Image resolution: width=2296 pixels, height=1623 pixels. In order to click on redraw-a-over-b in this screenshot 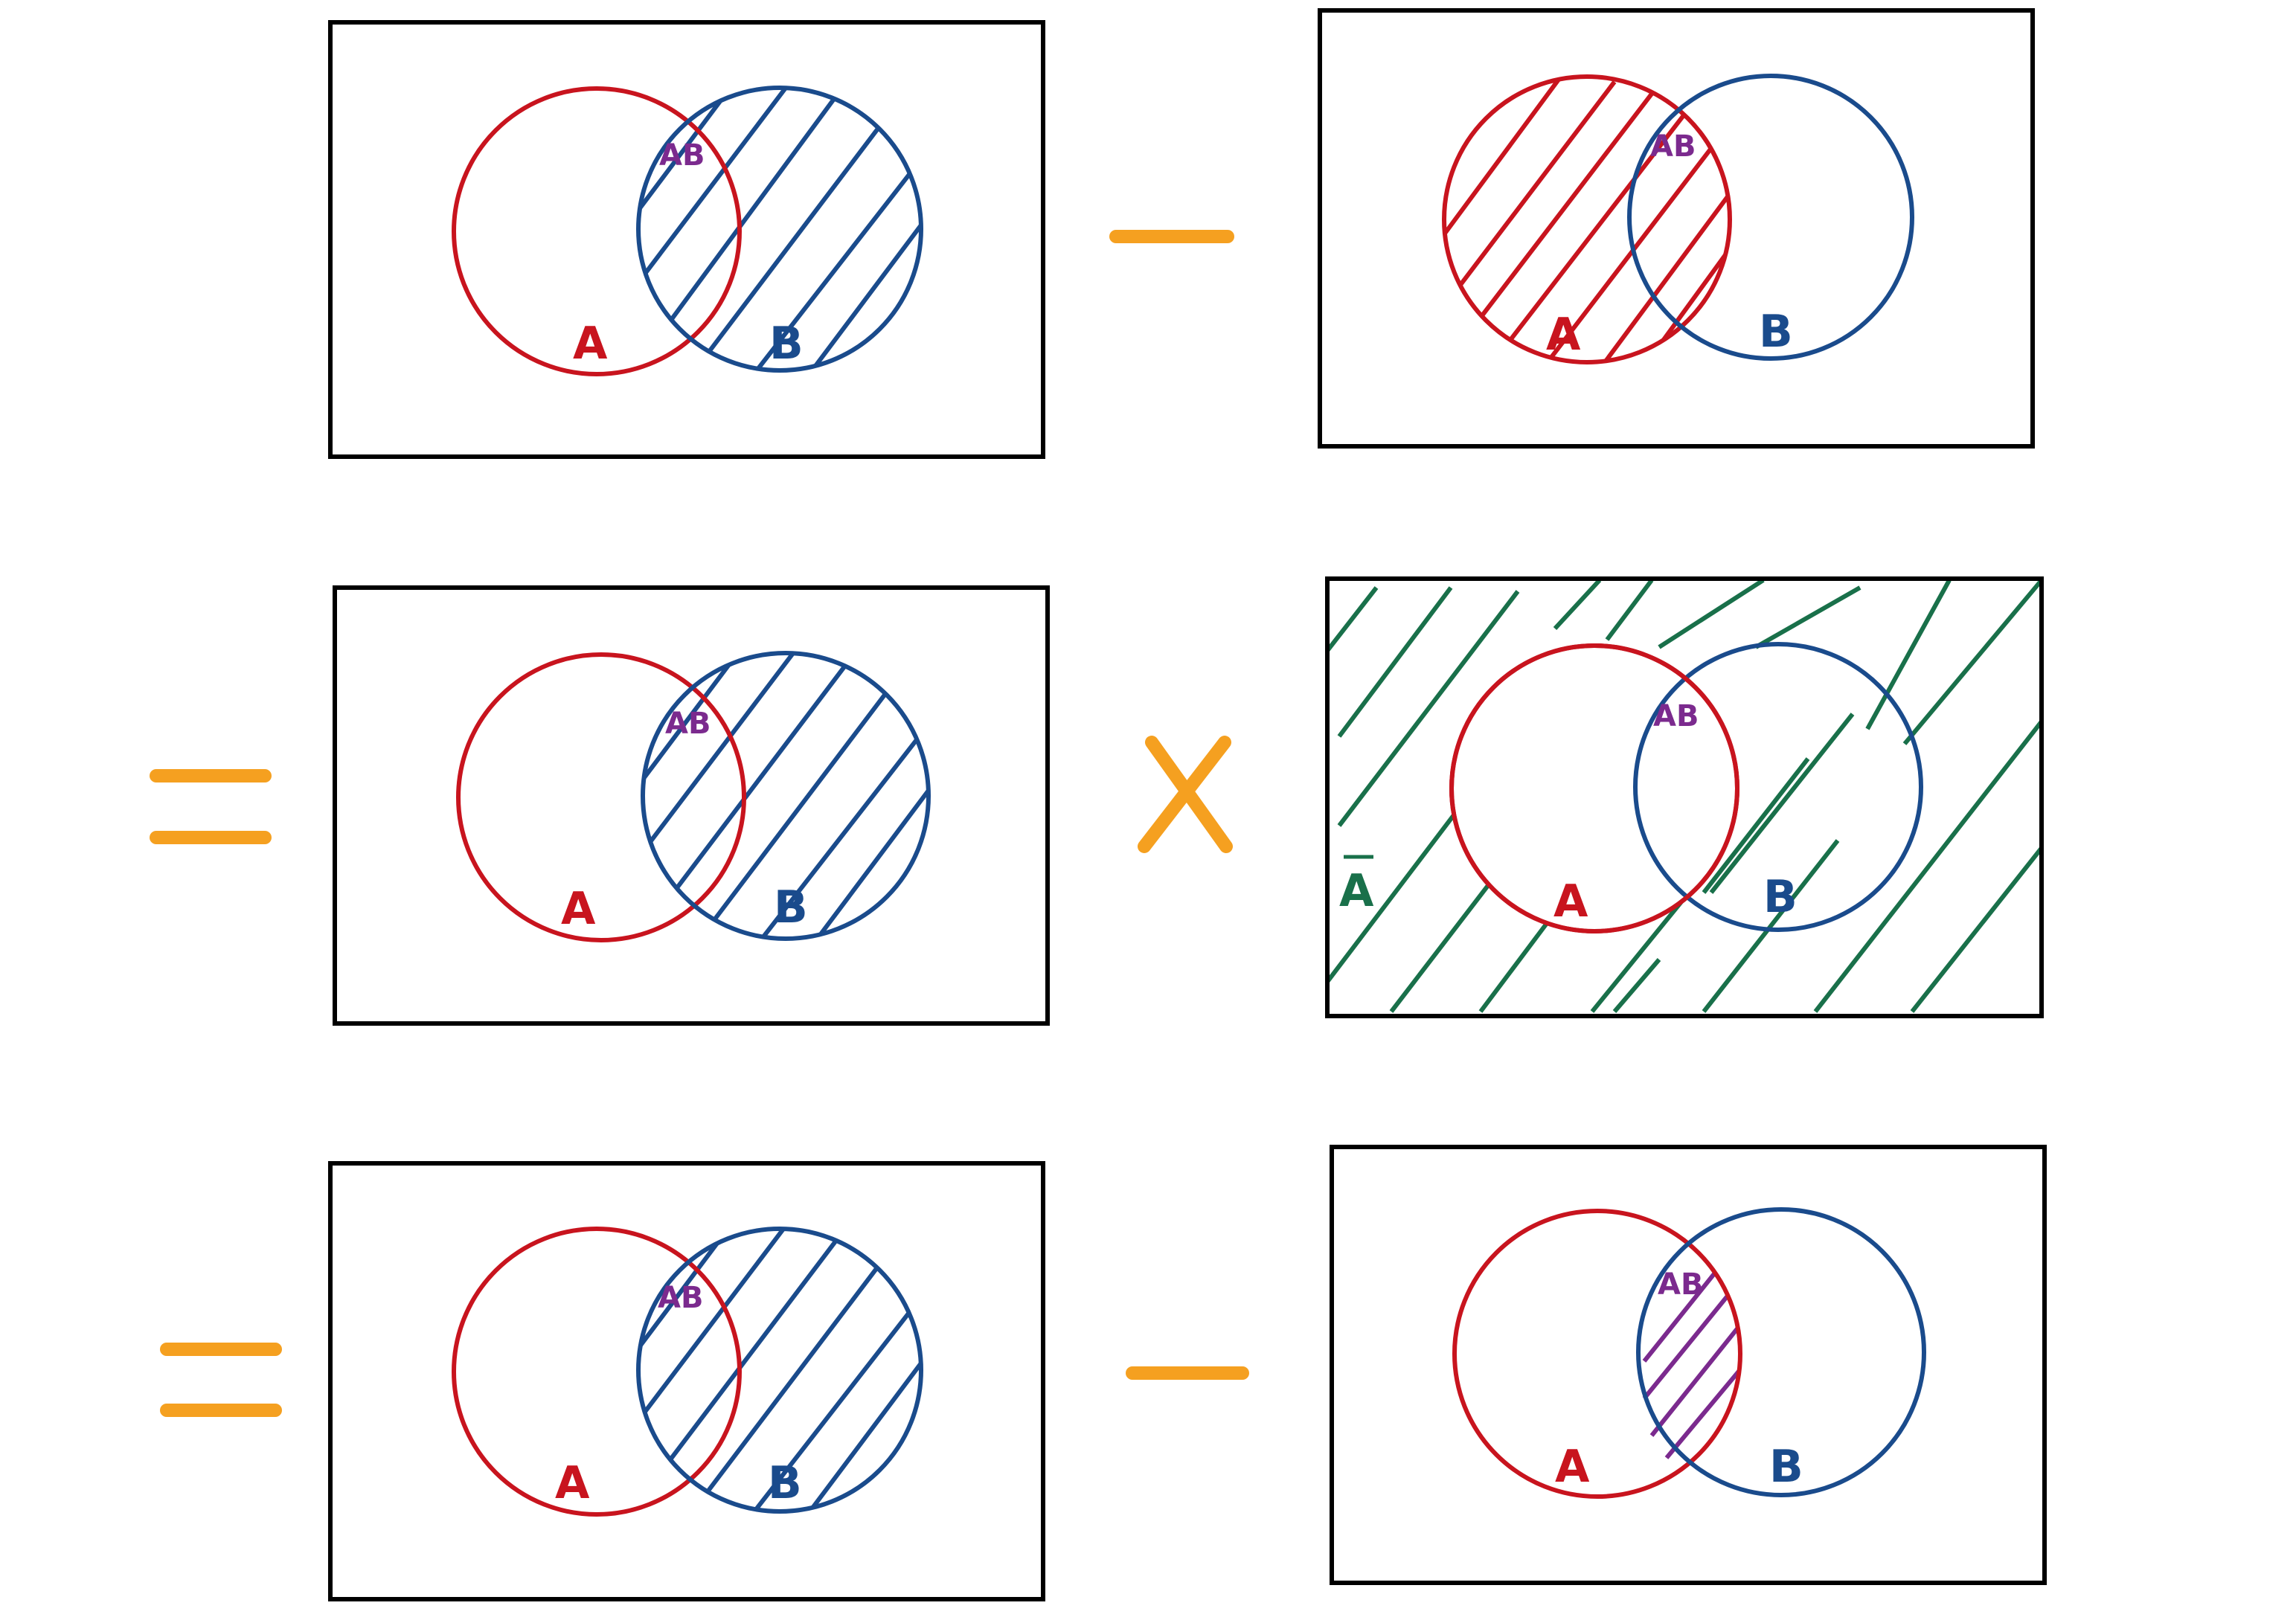, I will do `click(1594, 788)`.